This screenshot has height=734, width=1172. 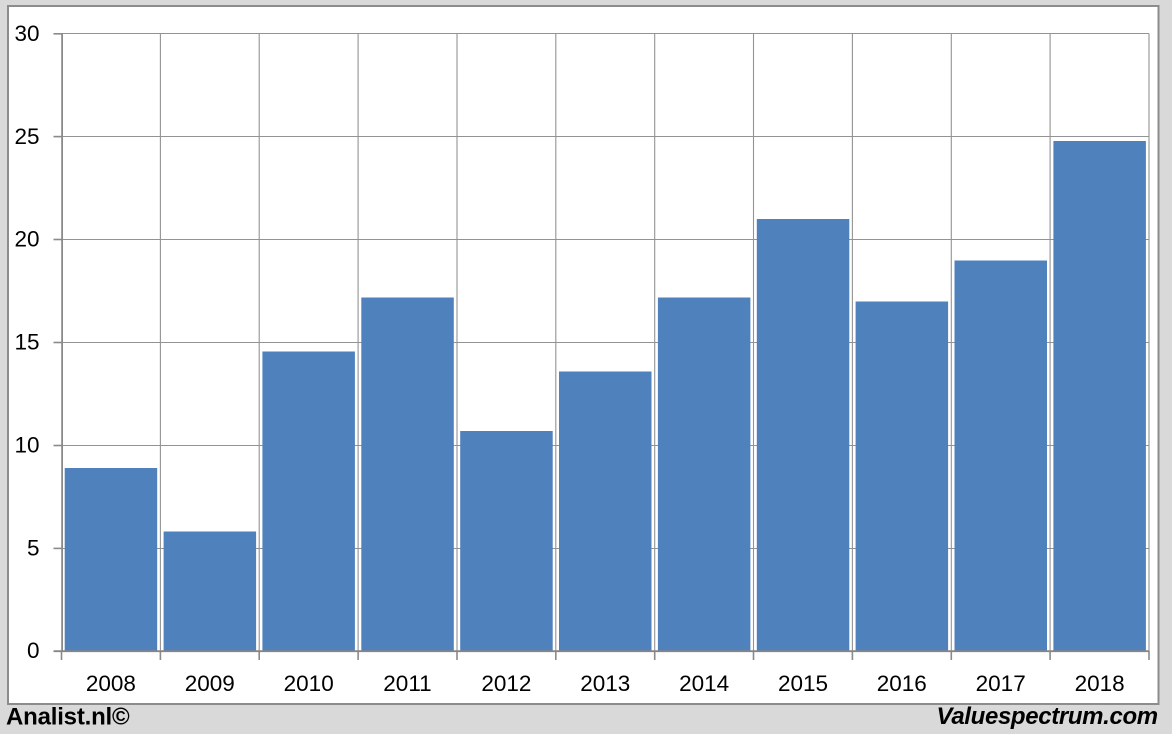 What do you see at coordinates (1001, 683) in the screenshot?
I see `svg-text: 2017` at bounding box center [1001, 683].